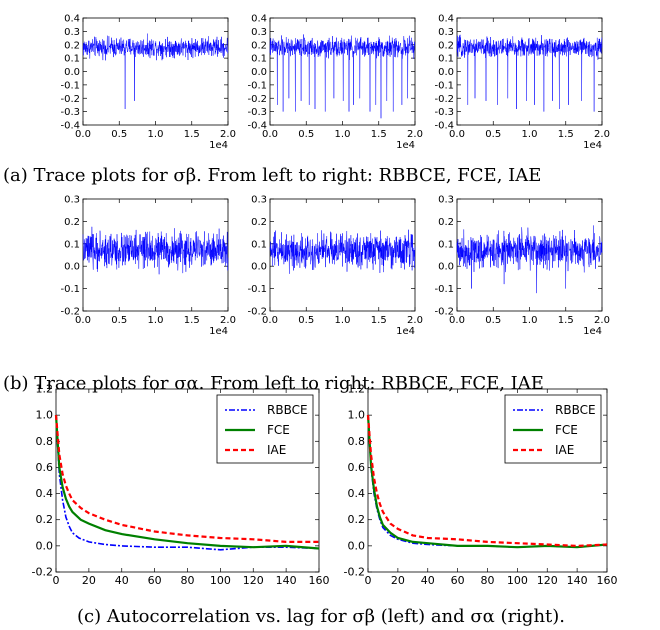 The height and width of the screenshot is (630, 660). Describe the element at coordinates (56, 580) in the screenshot. I see `x-tick-label: 0` at that location.